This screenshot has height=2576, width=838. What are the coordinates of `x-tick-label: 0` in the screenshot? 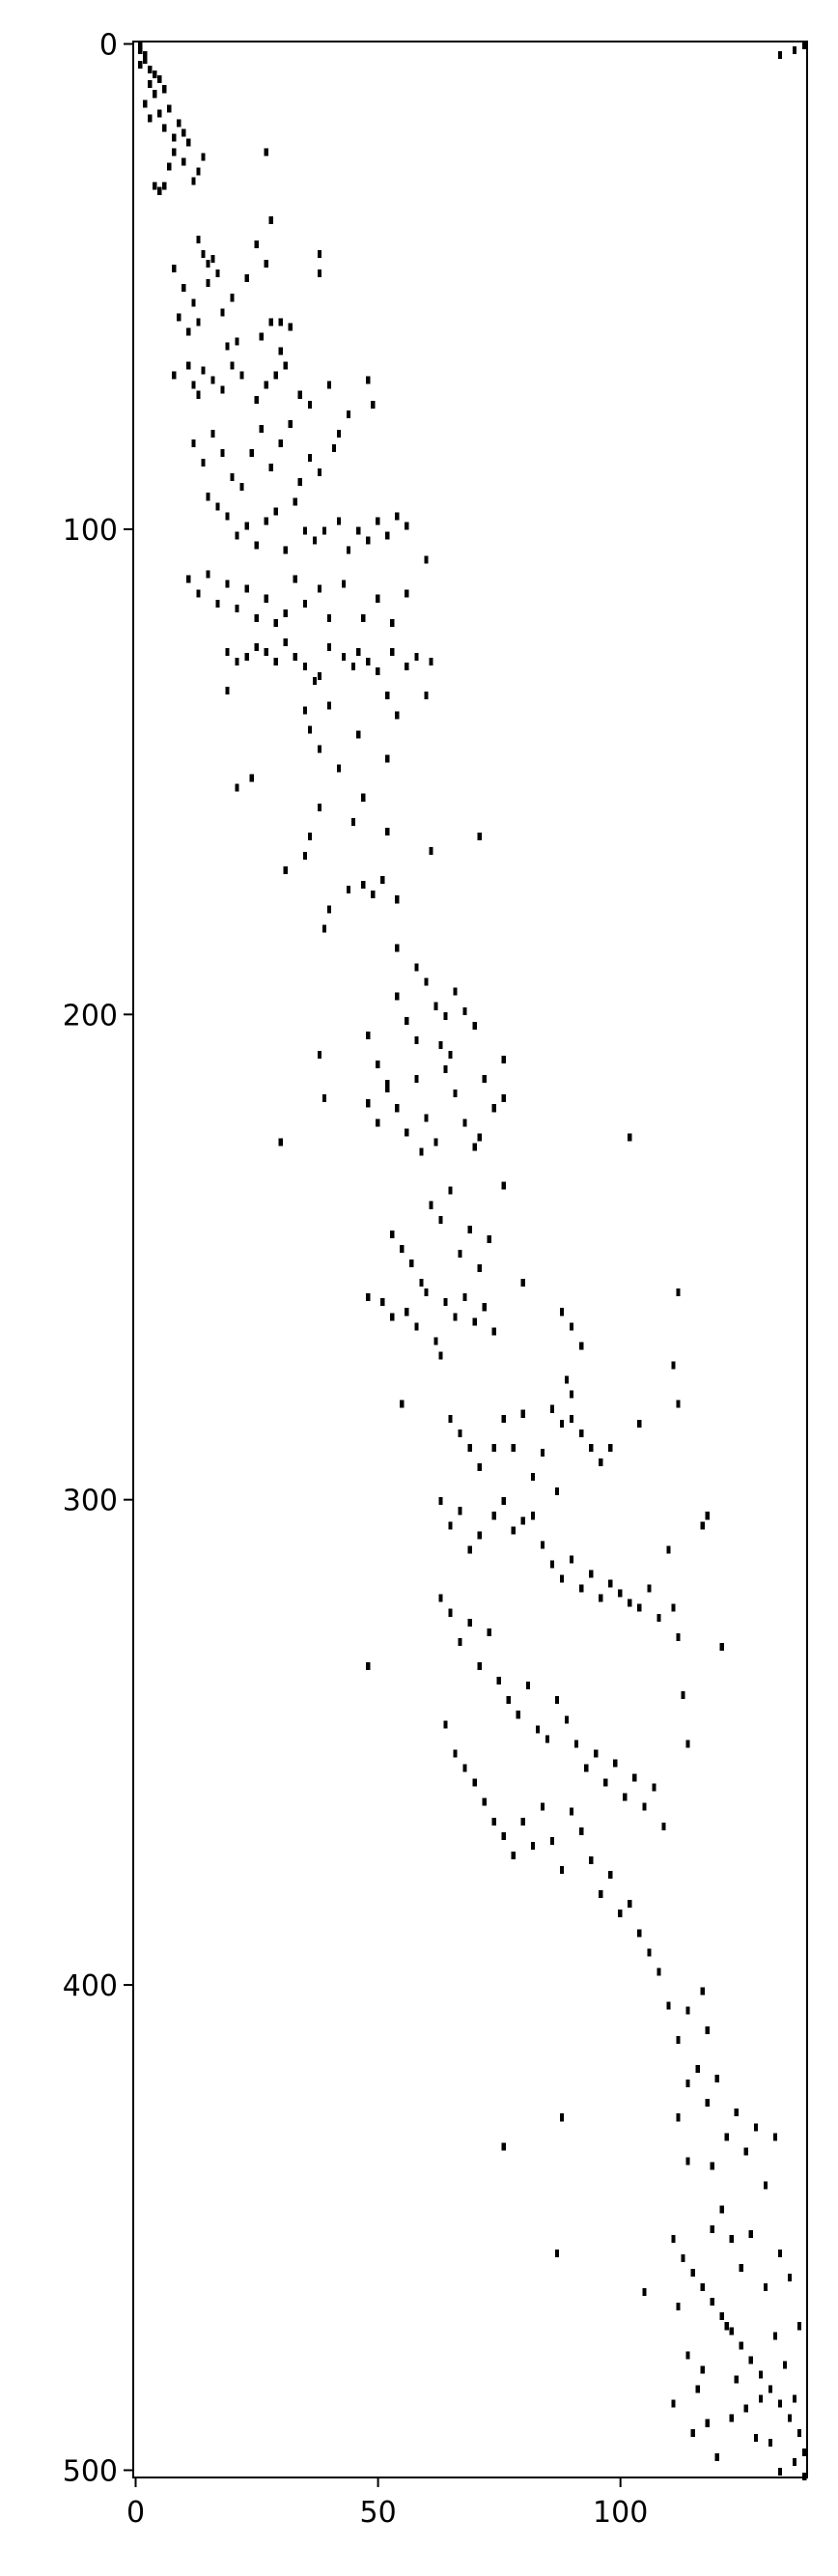 It's located at (135, 2513).